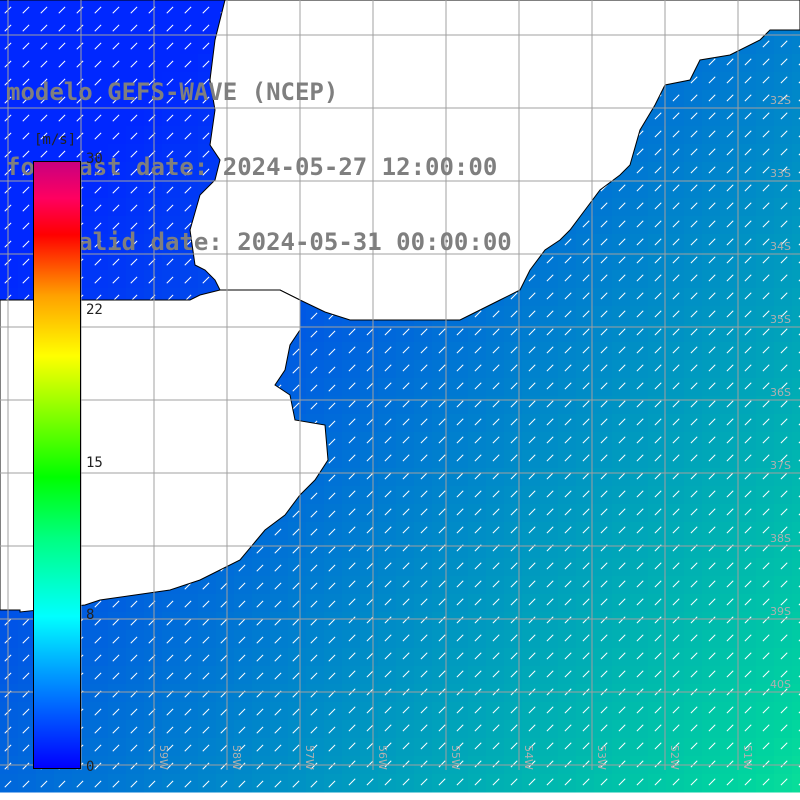  What do you see at coordinates (780, 319) in the screenshot?
I see `latitude-label: 35S` at bounding box center [780, 319].